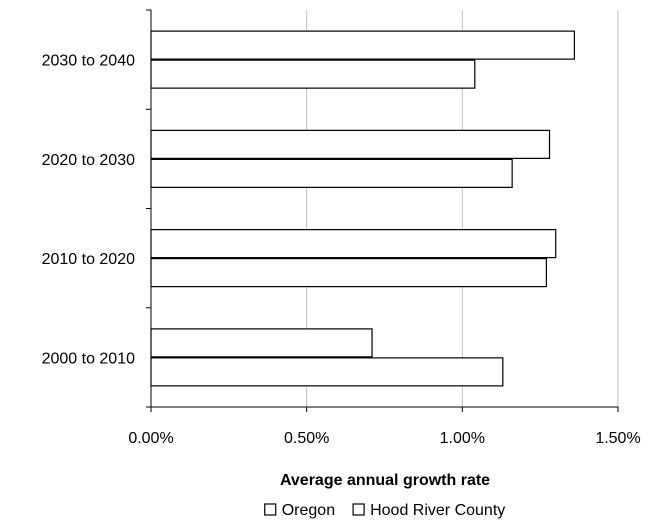 The image size is (648, 530). I want to click on y-tick-label: 2000 to 2010, so click(89, 358).